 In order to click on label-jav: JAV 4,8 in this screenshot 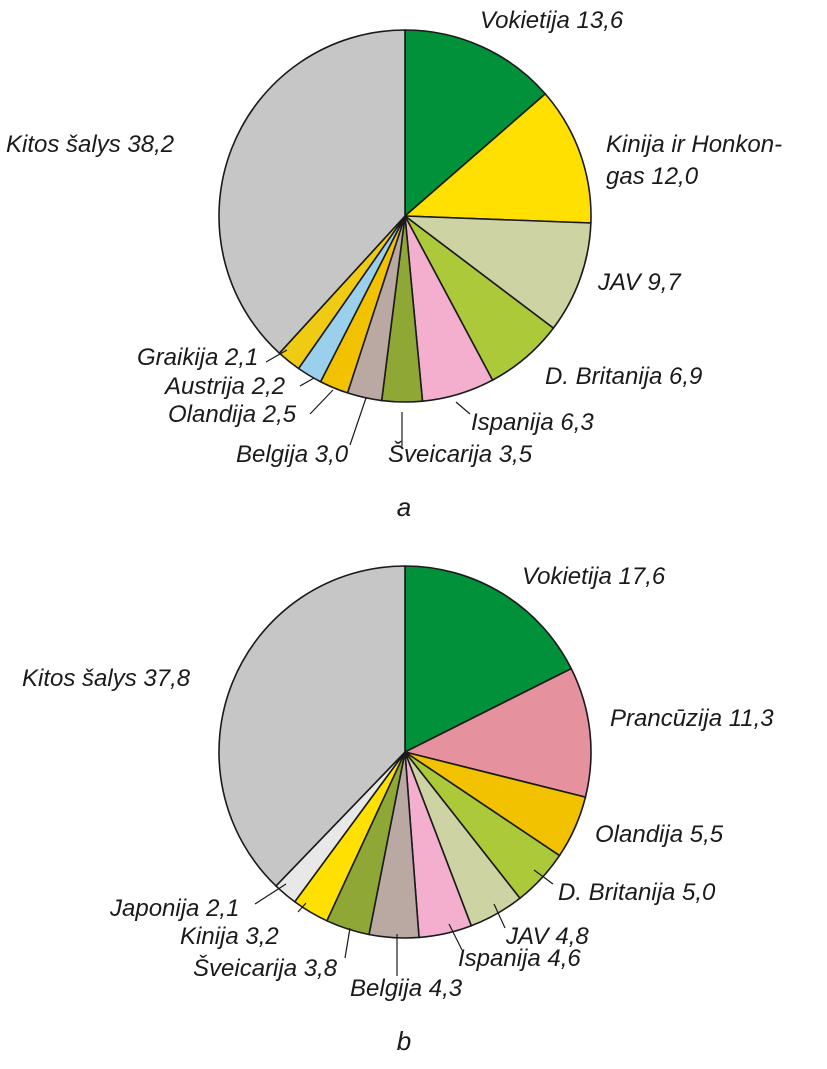, I will do `click(547, 936)`.